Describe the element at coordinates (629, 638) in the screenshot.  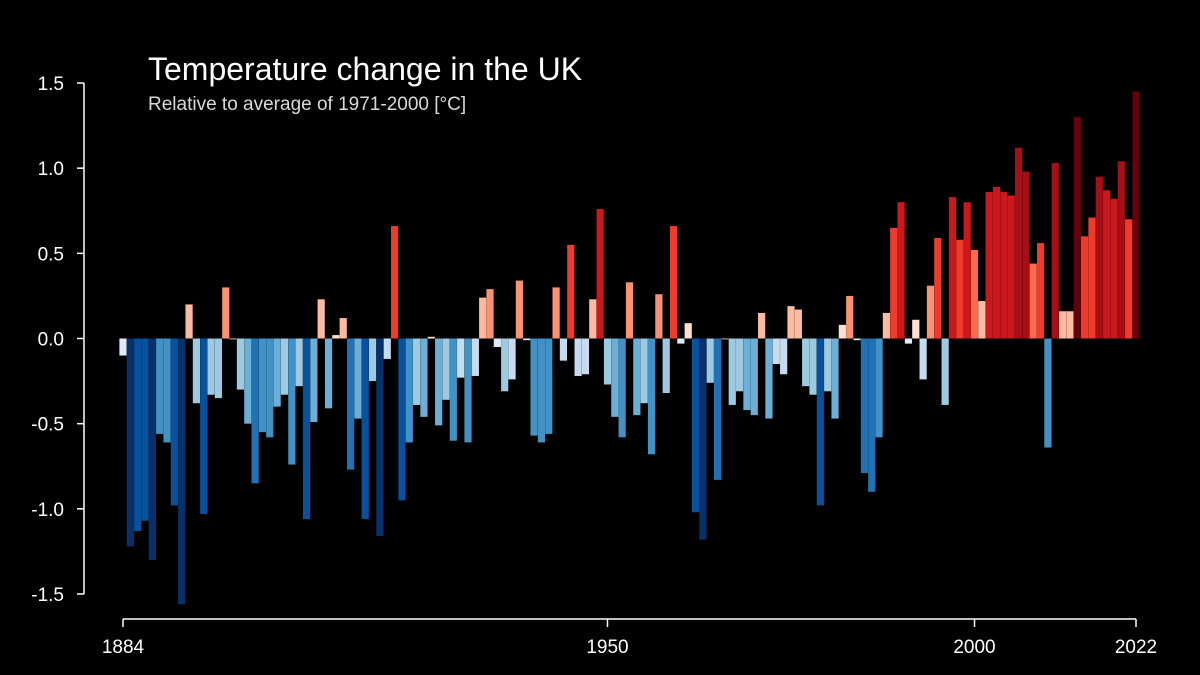
I see `x-axis: 1884 1950 2000 2022` at that location.